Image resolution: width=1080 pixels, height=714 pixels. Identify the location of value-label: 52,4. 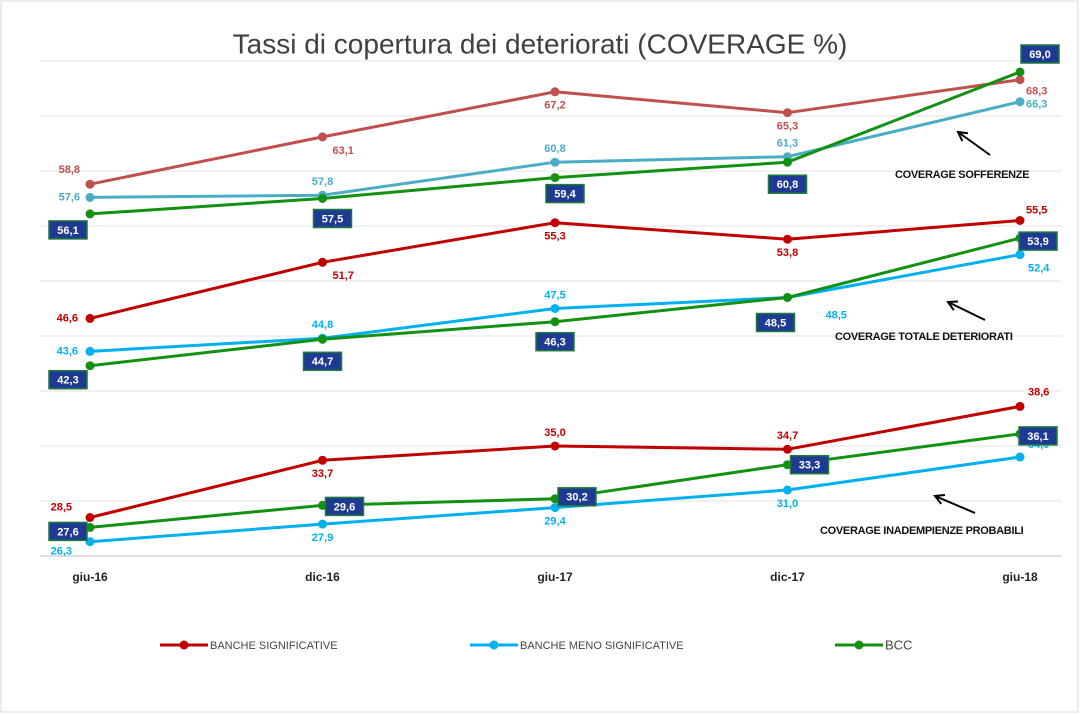
(1039, 269).